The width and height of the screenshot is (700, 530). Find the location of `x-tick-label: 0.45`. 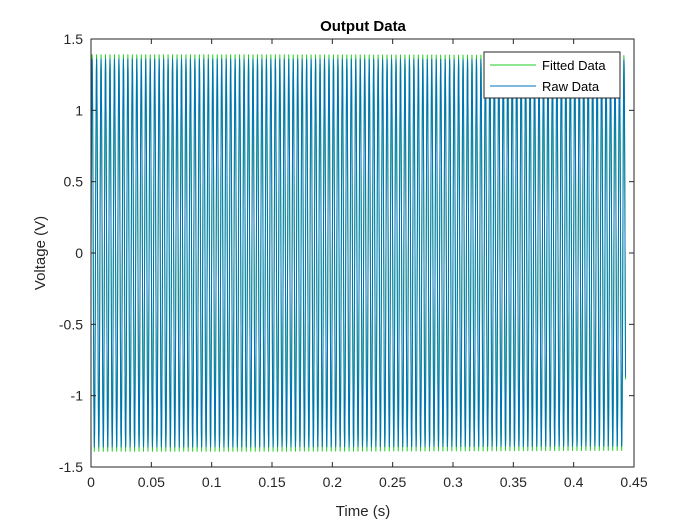

x-tick-label: 0.45 is located at coordinates (633, 482).